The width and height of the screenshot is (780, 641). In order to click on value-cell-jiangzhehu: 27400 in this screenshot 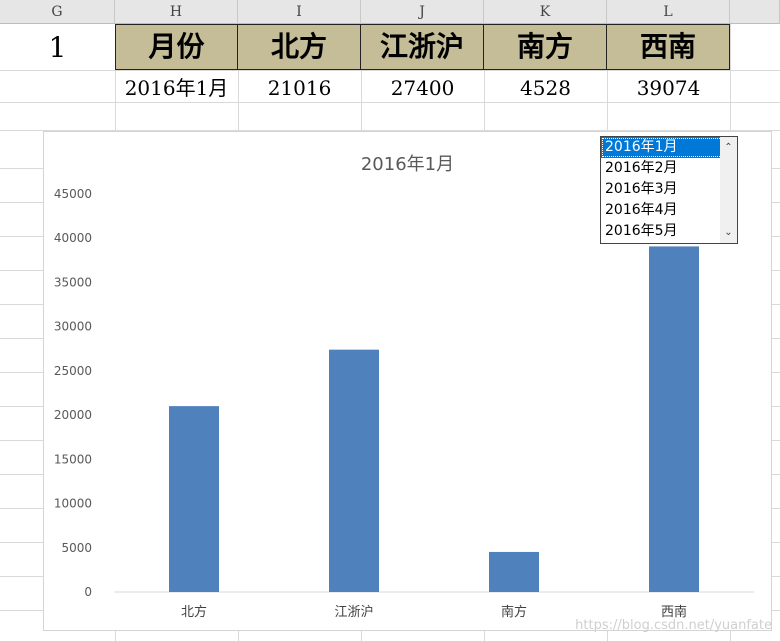, I will do `click(422, 88)`.